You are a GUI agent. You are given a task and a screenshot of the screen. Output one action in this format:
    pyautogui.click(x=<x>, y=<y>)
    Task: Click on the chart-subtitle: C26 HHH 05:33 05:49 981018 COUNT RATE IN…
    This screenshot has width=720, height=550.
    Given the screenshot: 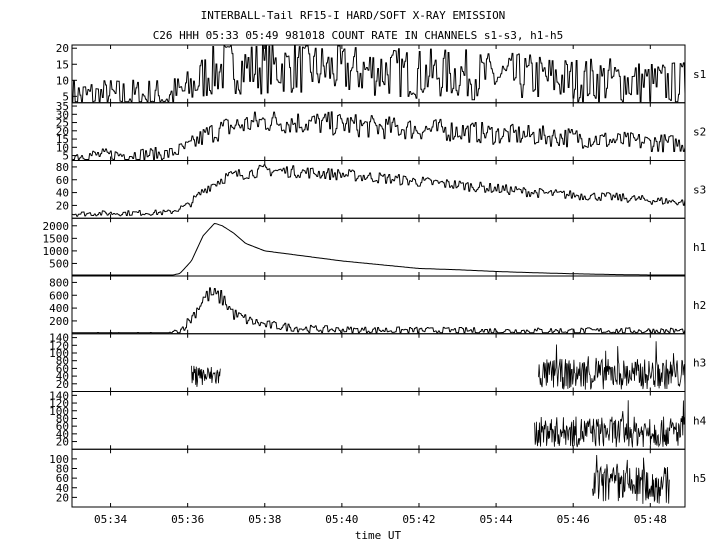 What is the action you would take?
    pyautogui.click(x=358, y=35)
    